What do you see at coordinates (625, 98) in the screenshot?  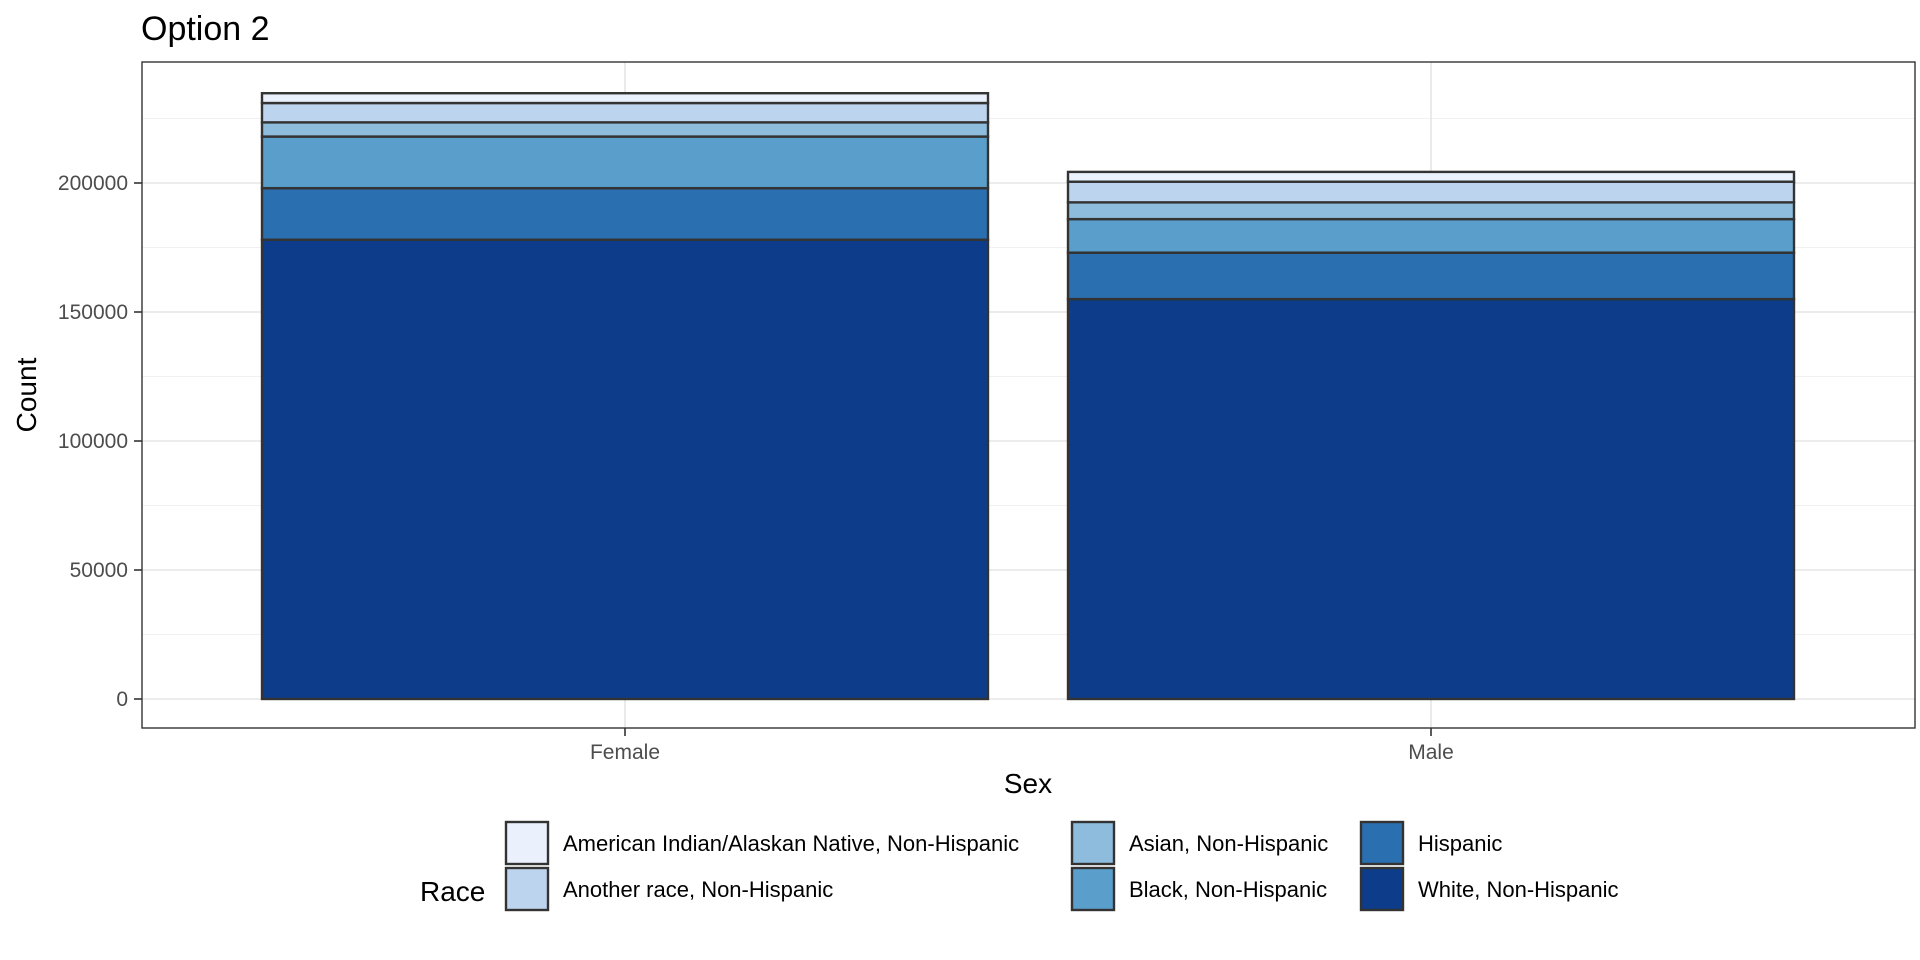 I see `bar-segment-female-american-indian-alaskan-native-non-hispanic` at bounding box center [625, 98].